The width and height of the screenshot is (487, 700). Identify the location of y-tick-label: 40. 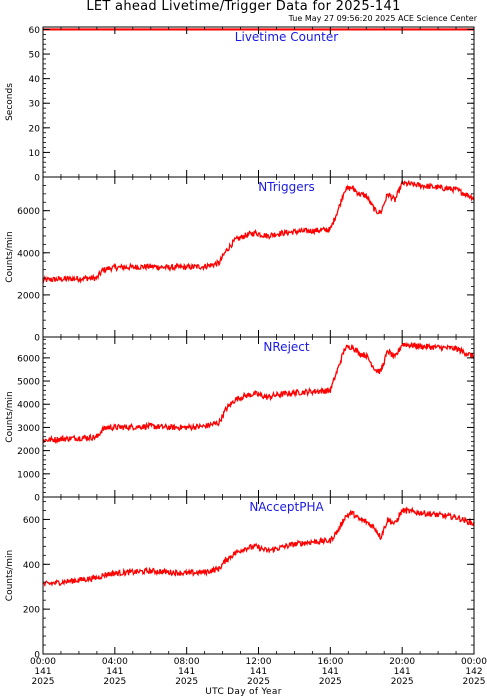
(35, 80).